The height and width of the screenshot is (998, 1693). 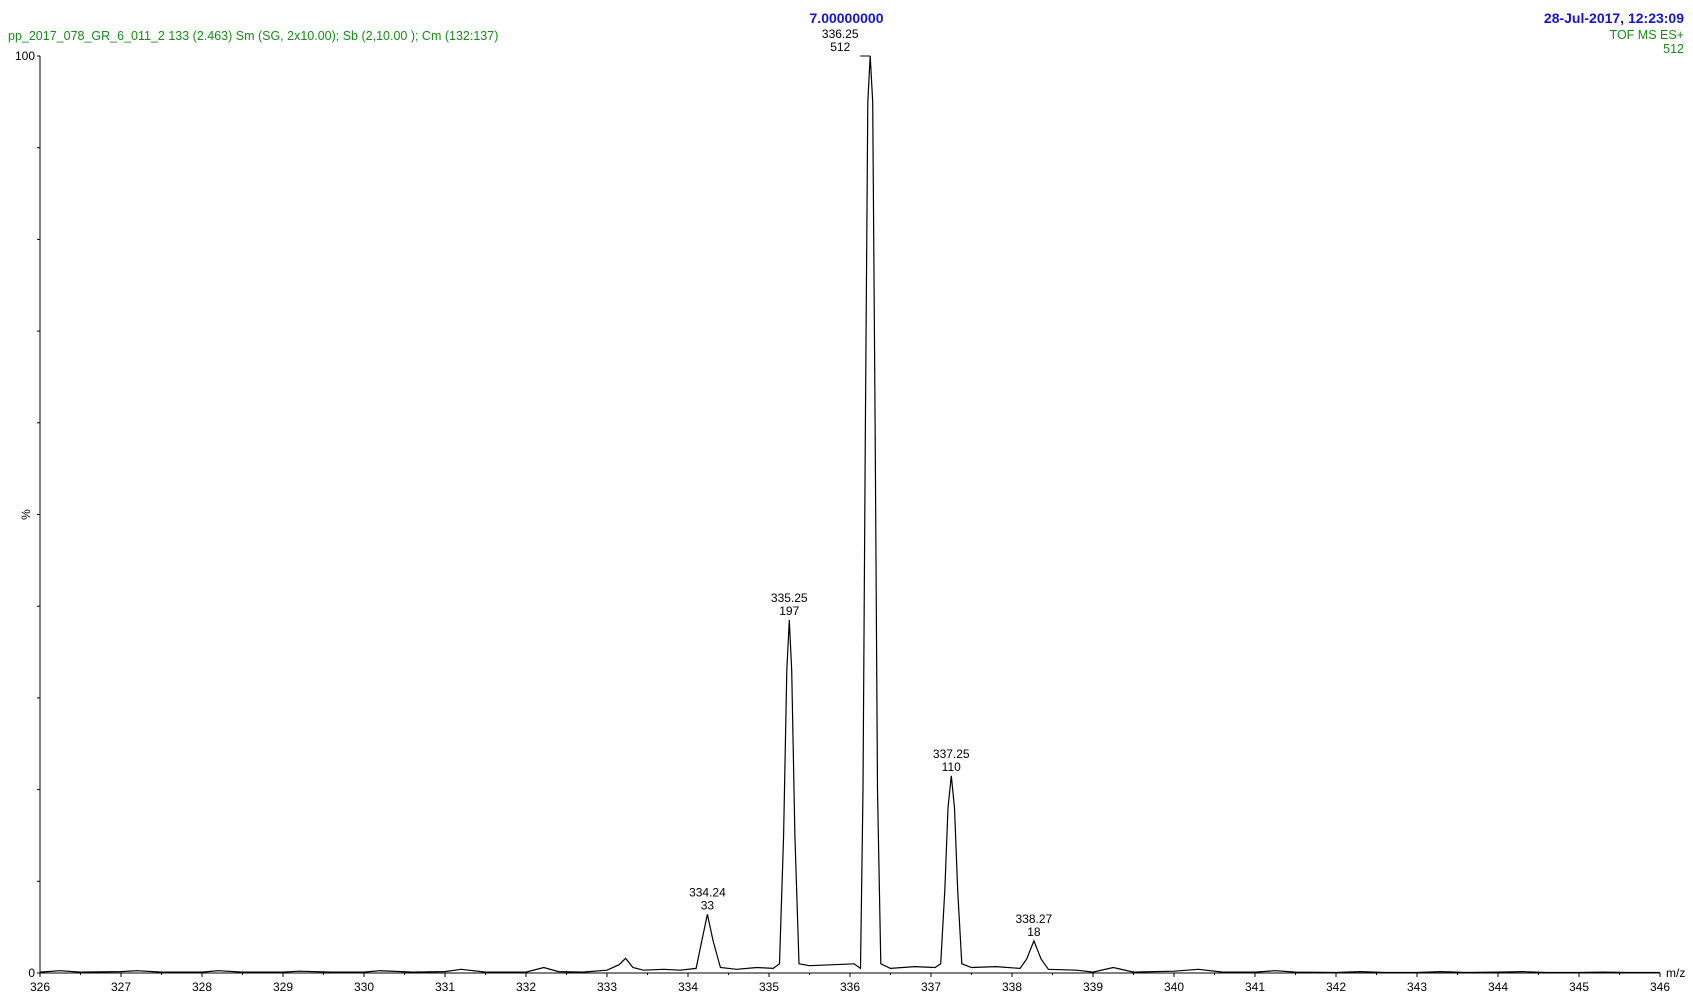 What do you see at coordinates (1660, 987) in the screenshot?
I see `x-tick-label: 346` at bounding box center [1660, 987].